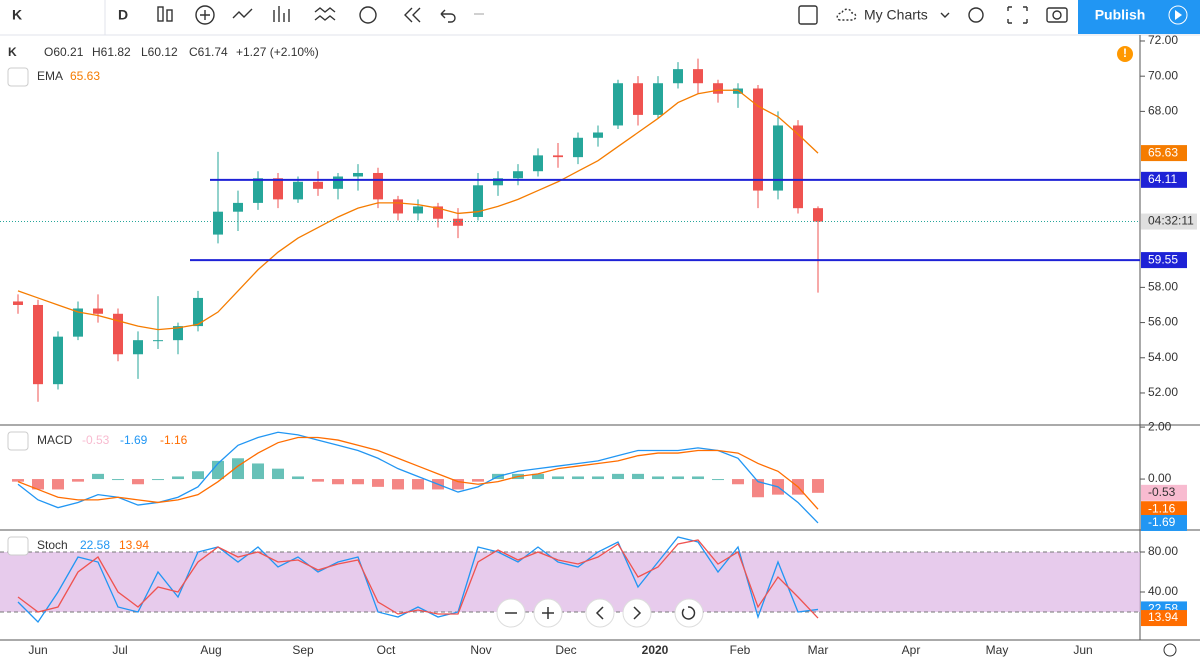 This screenshot has width=1200, height=666. What do you see at coordinates (655, 650) in the screenshot?
I see `x-tick-label: 2020` at bounding box center [655, 650].